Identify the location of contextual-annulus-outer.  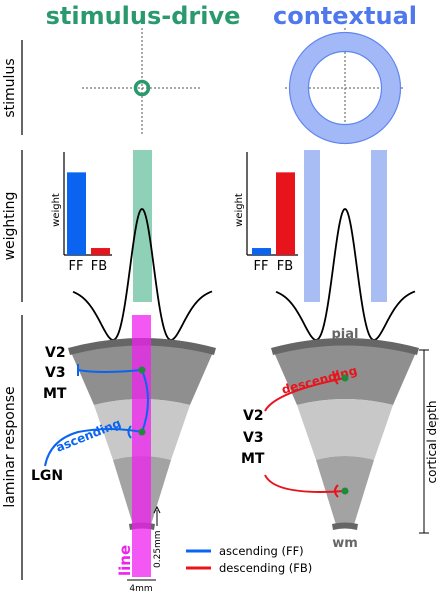
(345, 88).